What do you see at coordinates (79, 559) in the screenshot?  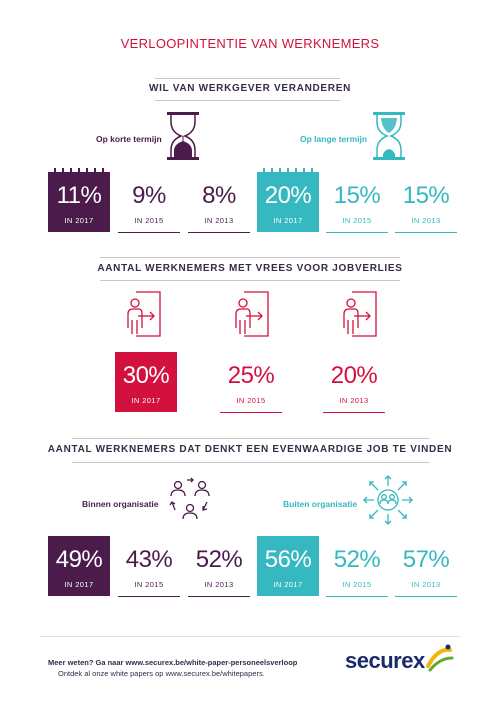 I see `stat-value: 49%` at bounding box center [79, 559].